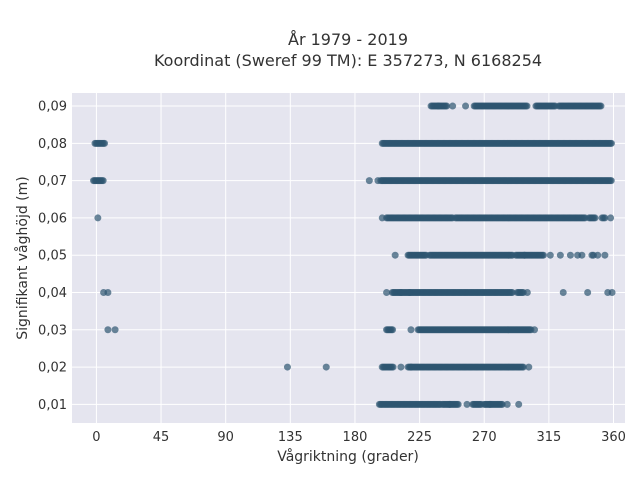 This screenshot has height=480, width=640. What do you see at coordinates (348, 456) in the screenshot?
I see `x-axis-title: Vågriktning (grader)` at bounding box center [348, 456].